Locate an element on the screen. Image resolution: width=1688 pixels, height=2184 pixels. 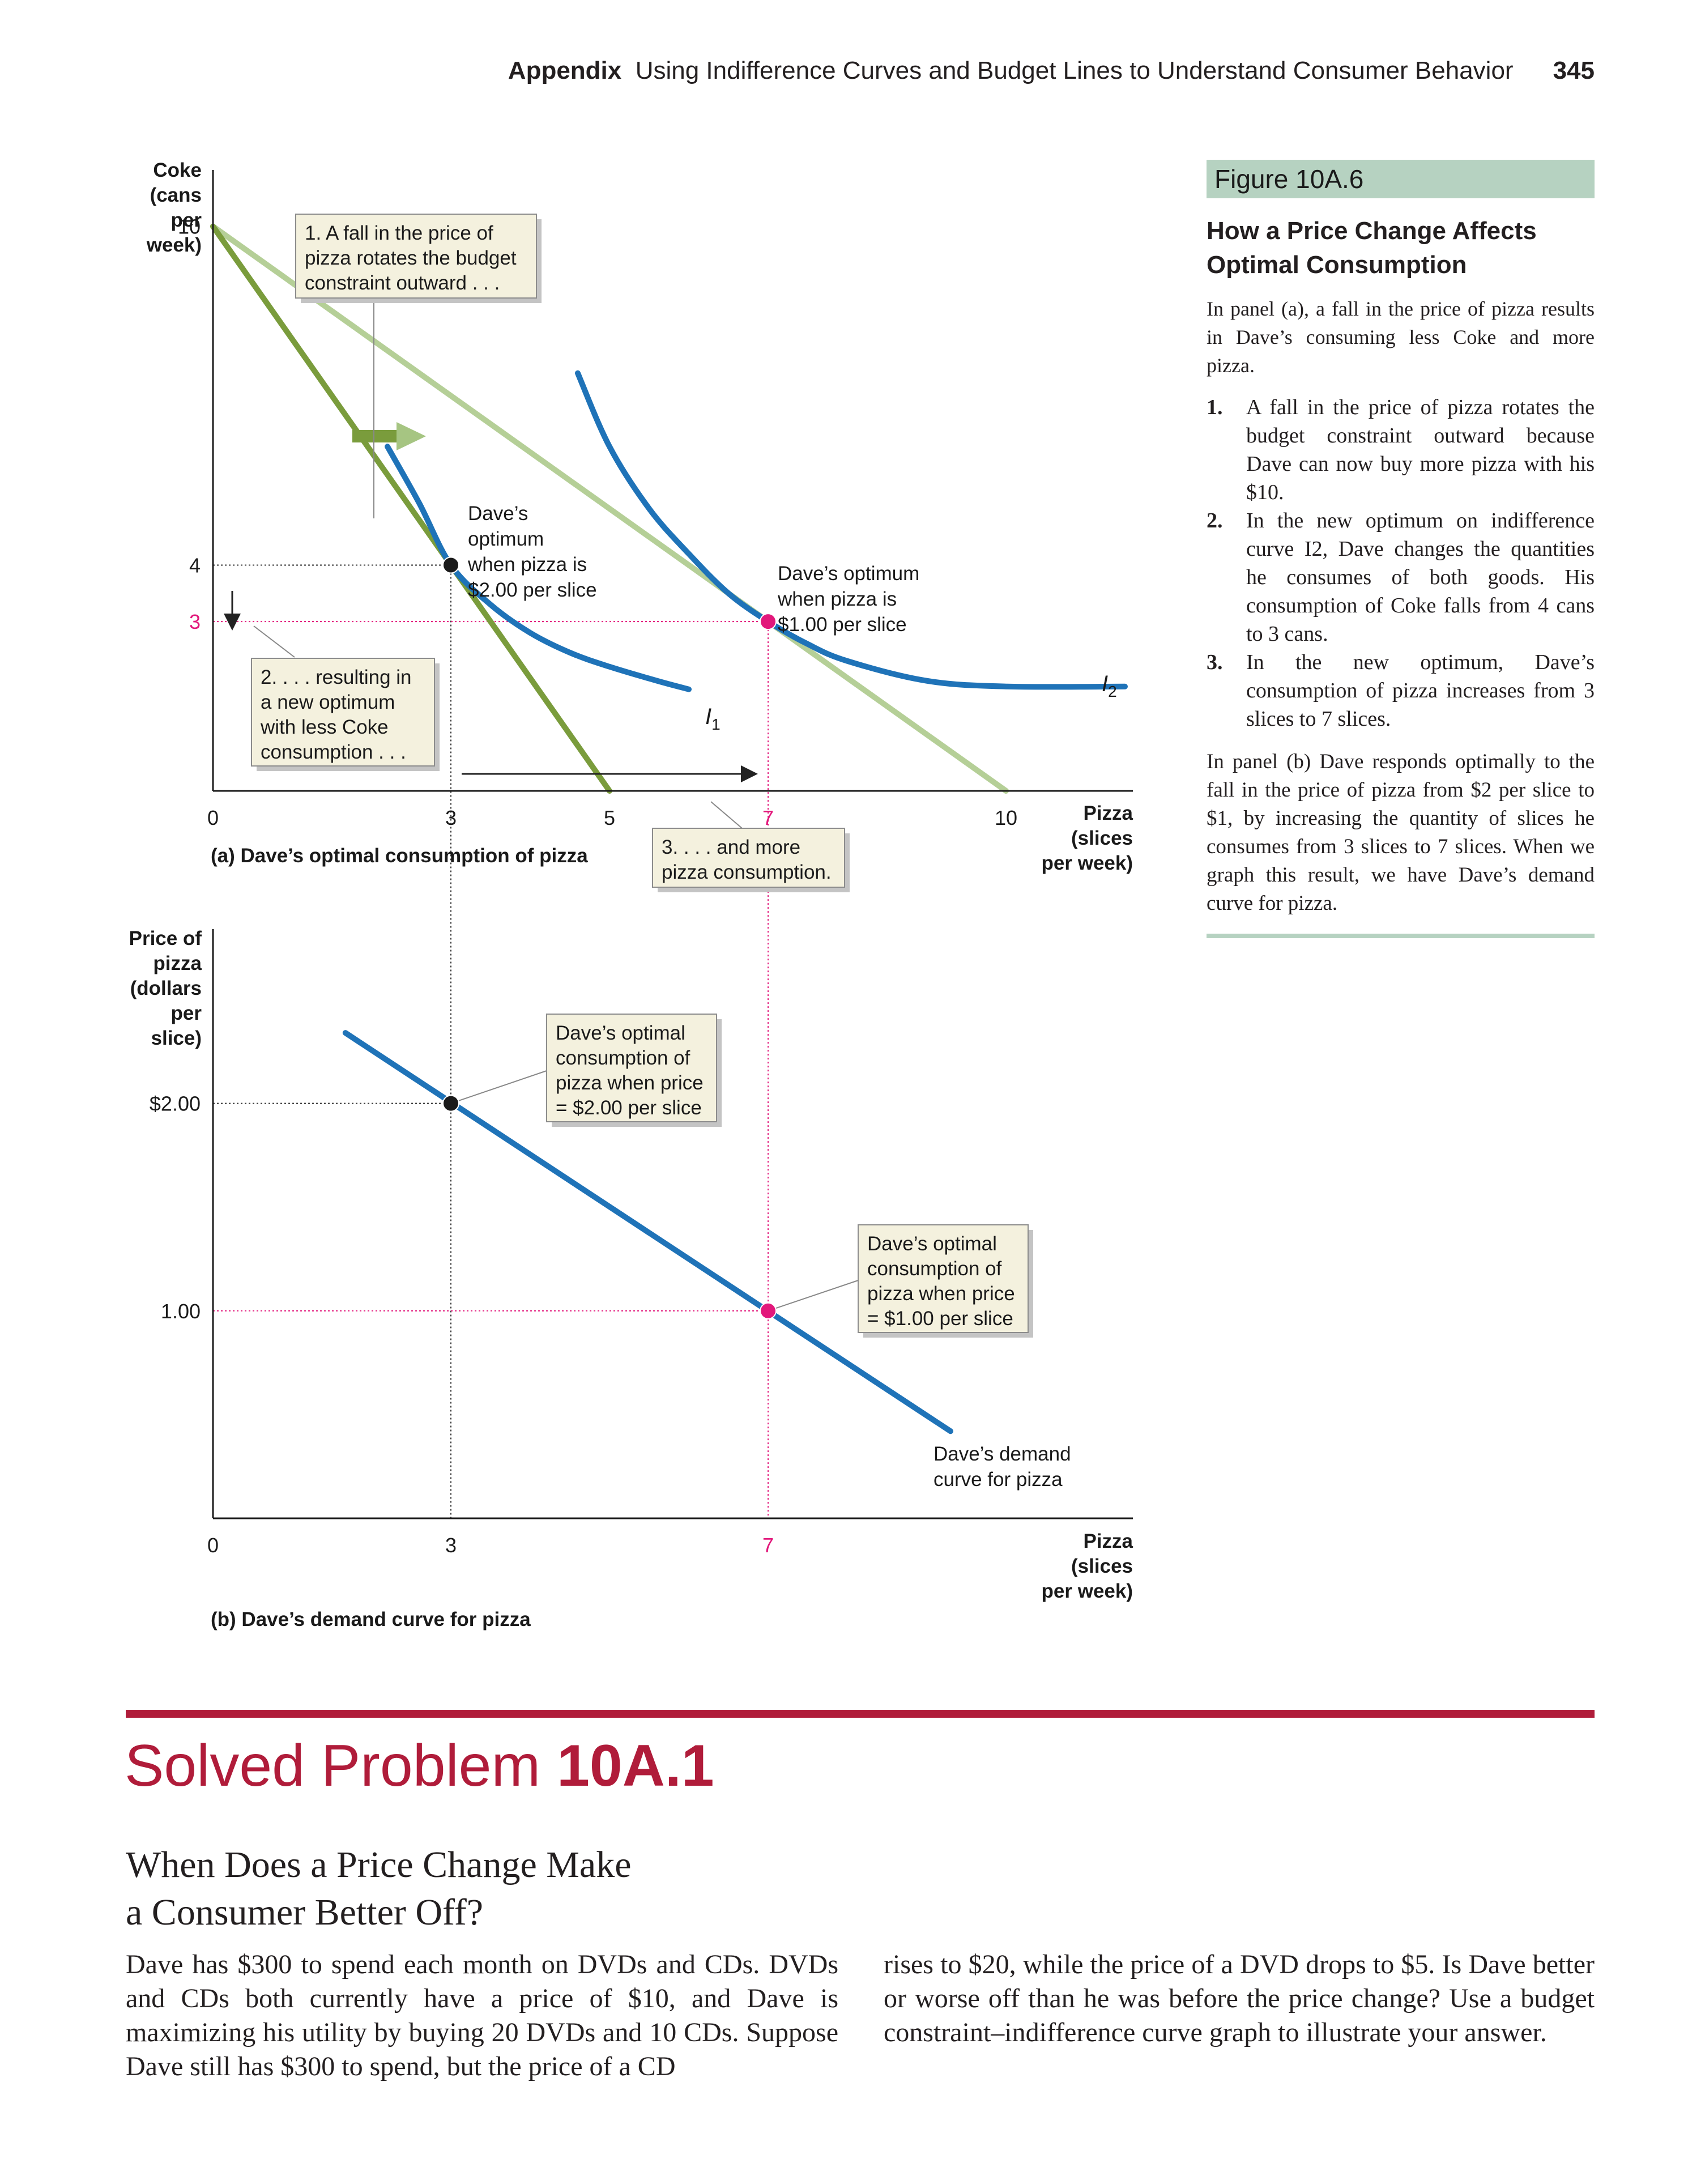
annotation-text: consumption . . . is located at coordinates (334, 752).